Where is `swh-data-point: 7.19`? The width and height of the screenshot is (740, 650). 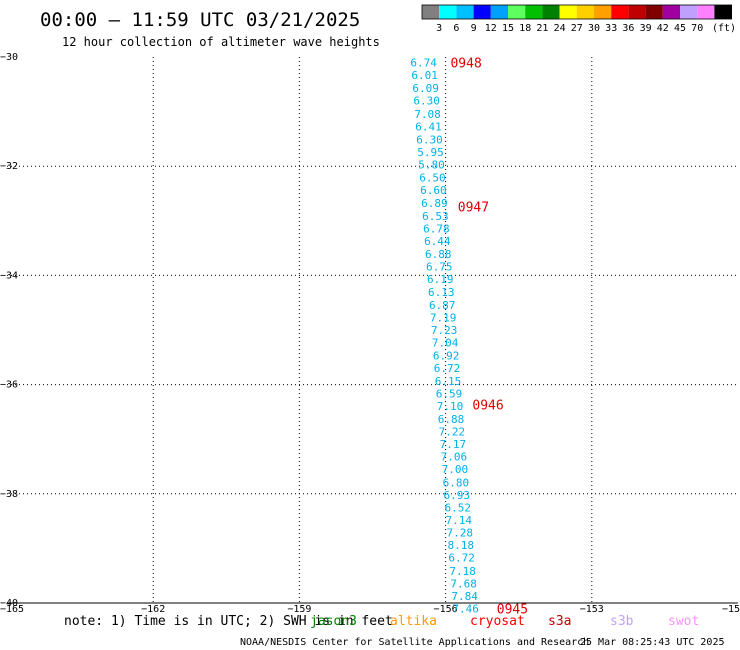
swh-data-point: 7.19 is located at coordinates (443, 317).